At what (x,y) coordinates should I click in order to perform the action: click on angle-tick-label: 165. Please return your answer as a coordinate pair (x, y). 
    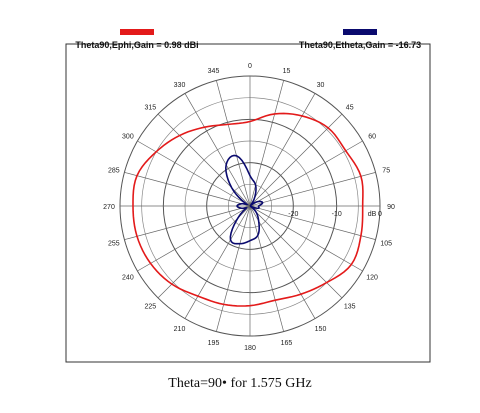
    Looking at the image, I should click on (287, 343).